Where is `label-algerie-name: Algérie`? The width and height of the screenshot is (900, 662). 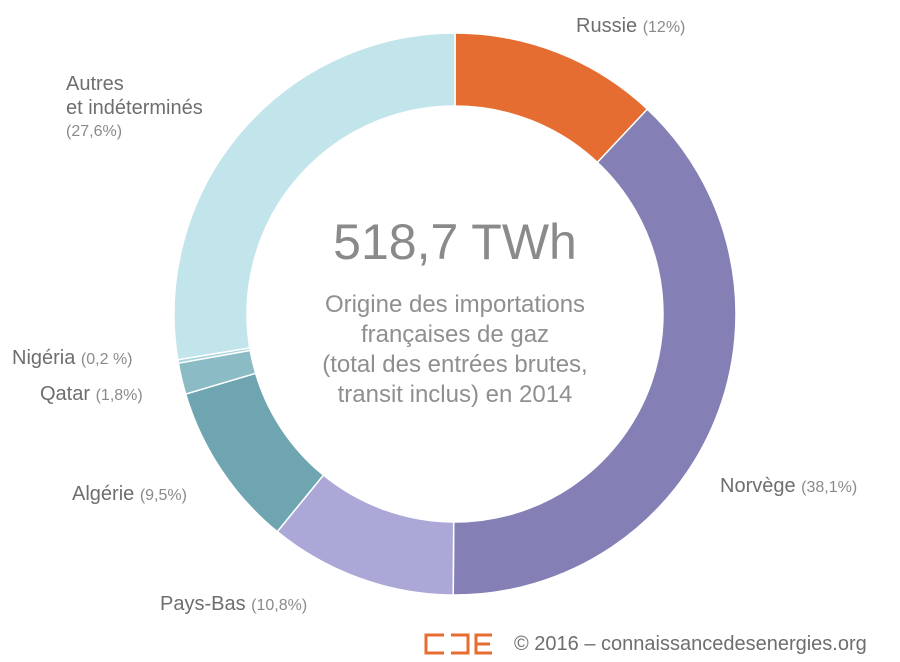 label-algerie-name: Algérie is located at coordinates (103, 494).